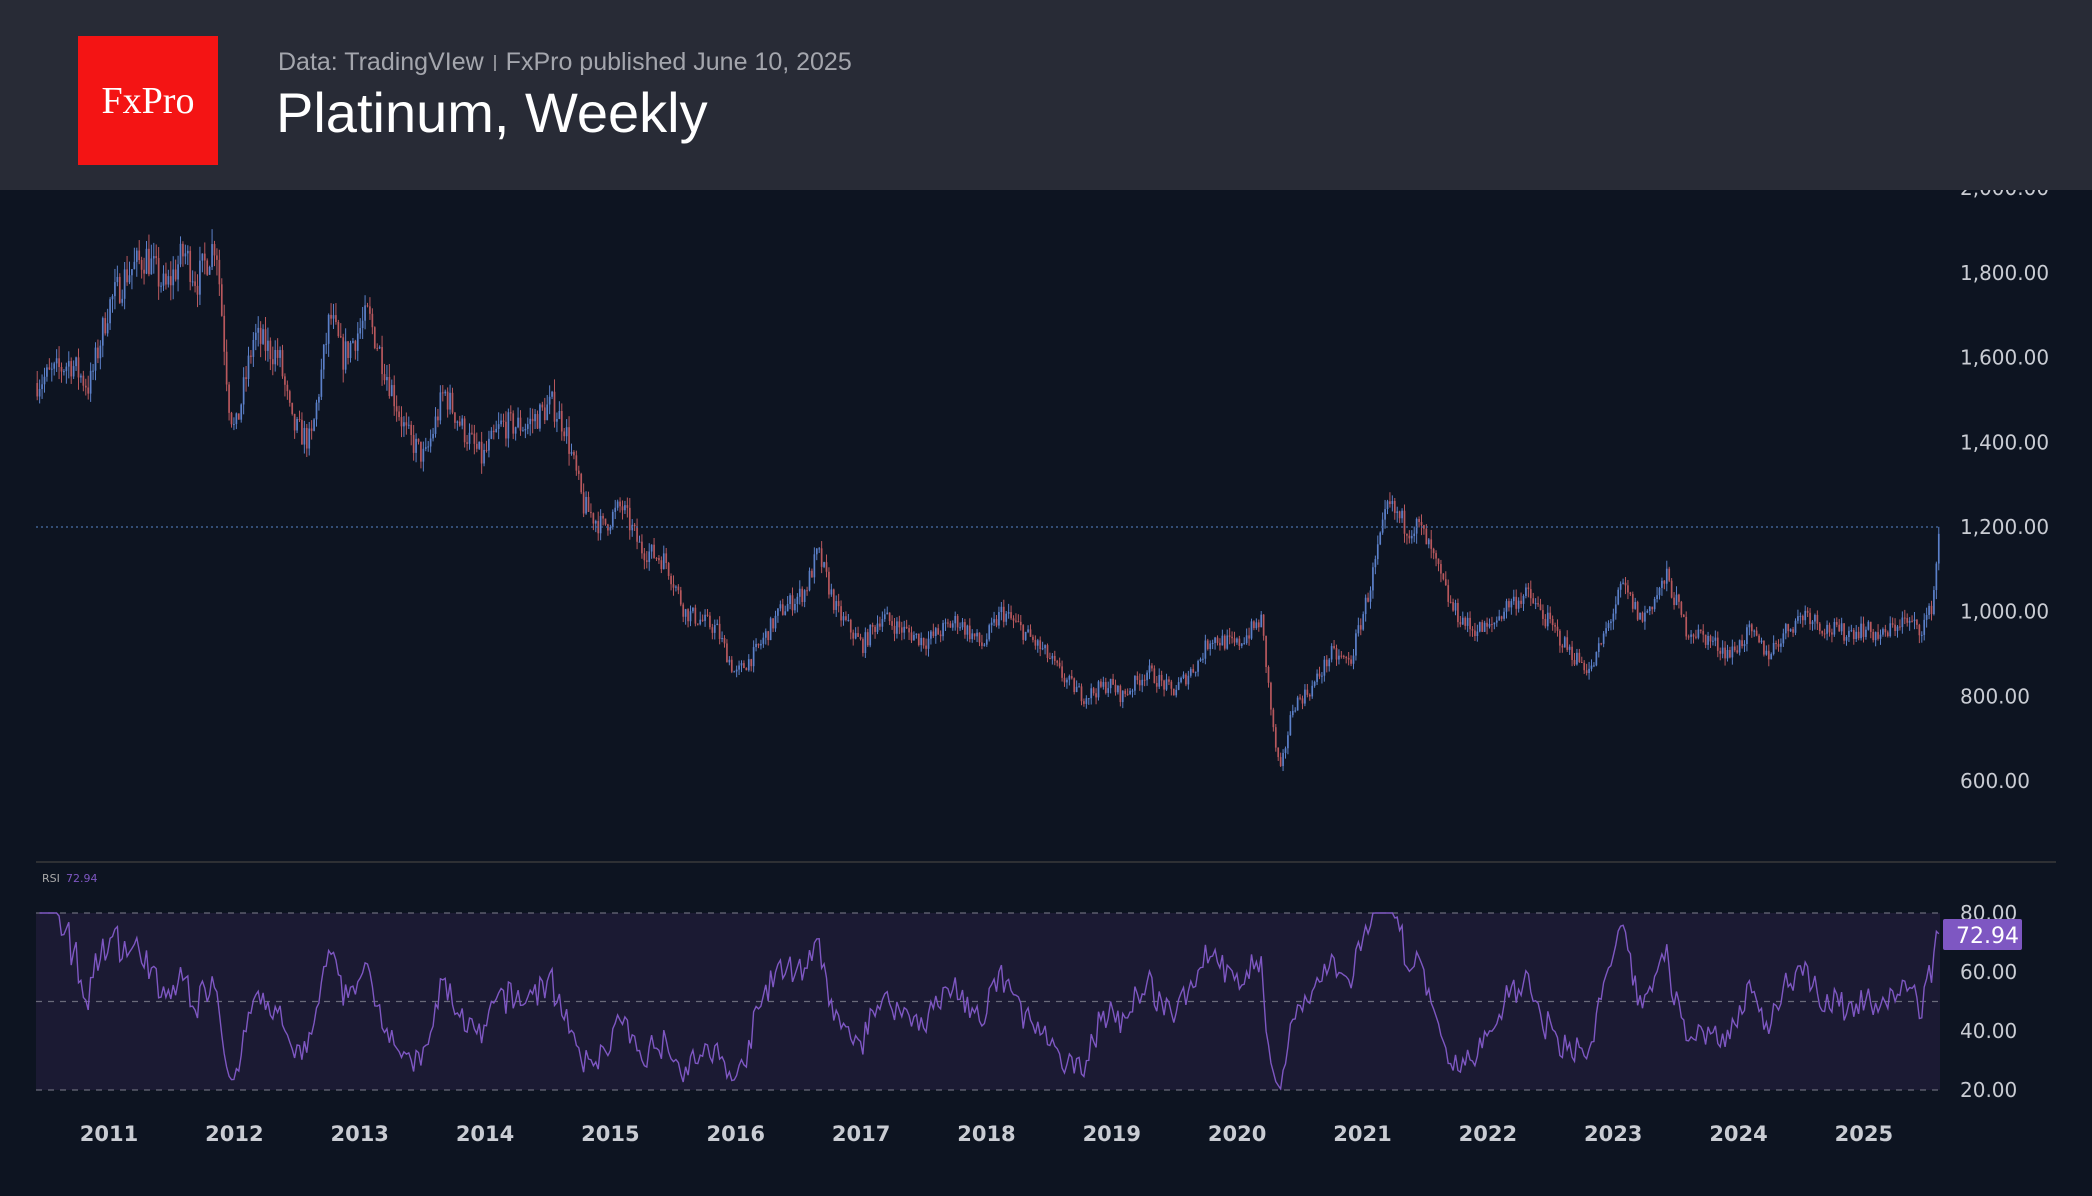 This screenshot has height=1196, width=2092. What do you see at coordinates (1988, 1031) in the screenshot?
I see `rsi-tick-label: 40.00` at bounding box center [1988, 1031].